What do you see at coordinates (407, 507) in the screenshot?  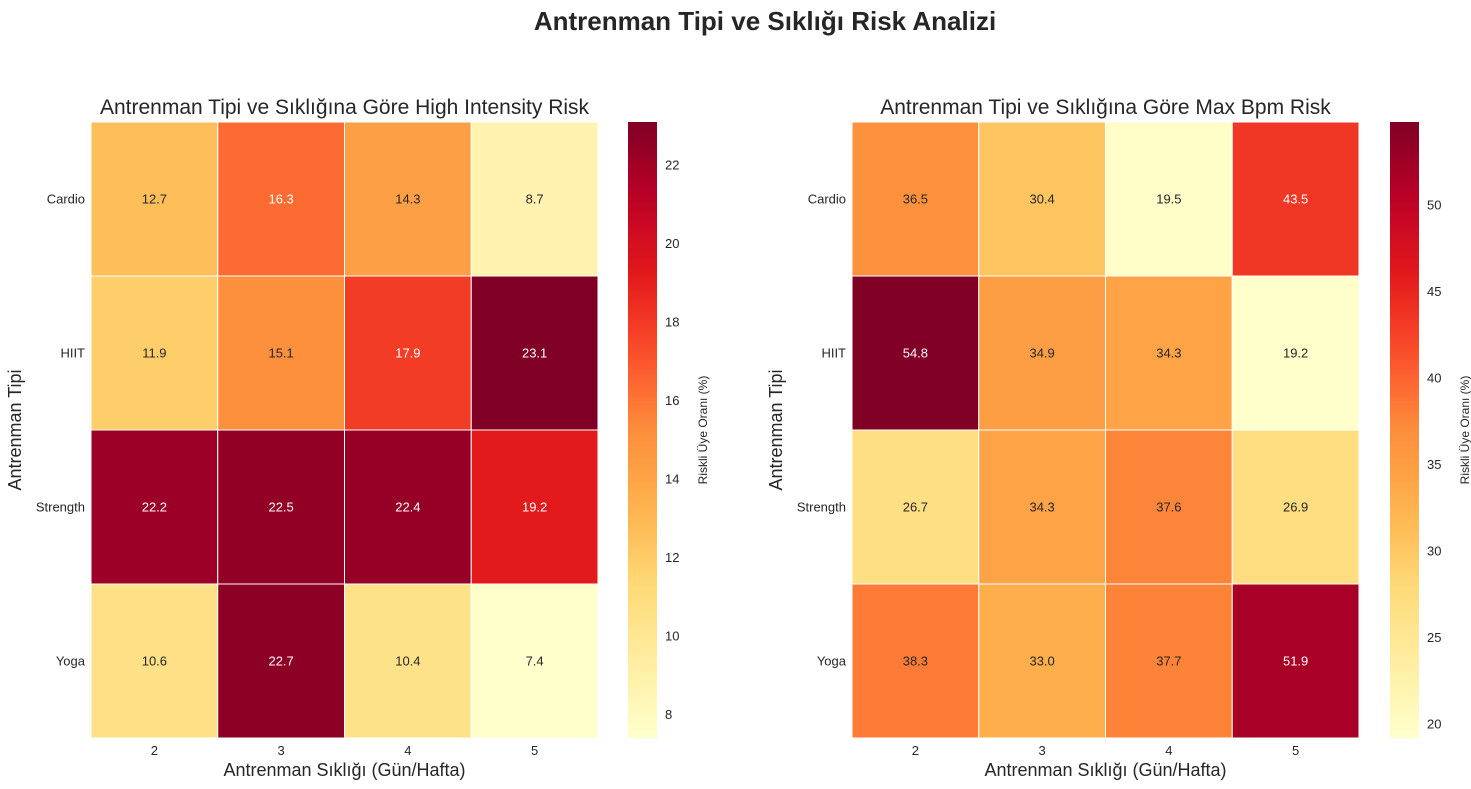 I see `cell-value-label: 22.4` at bounding box center [407, 507].